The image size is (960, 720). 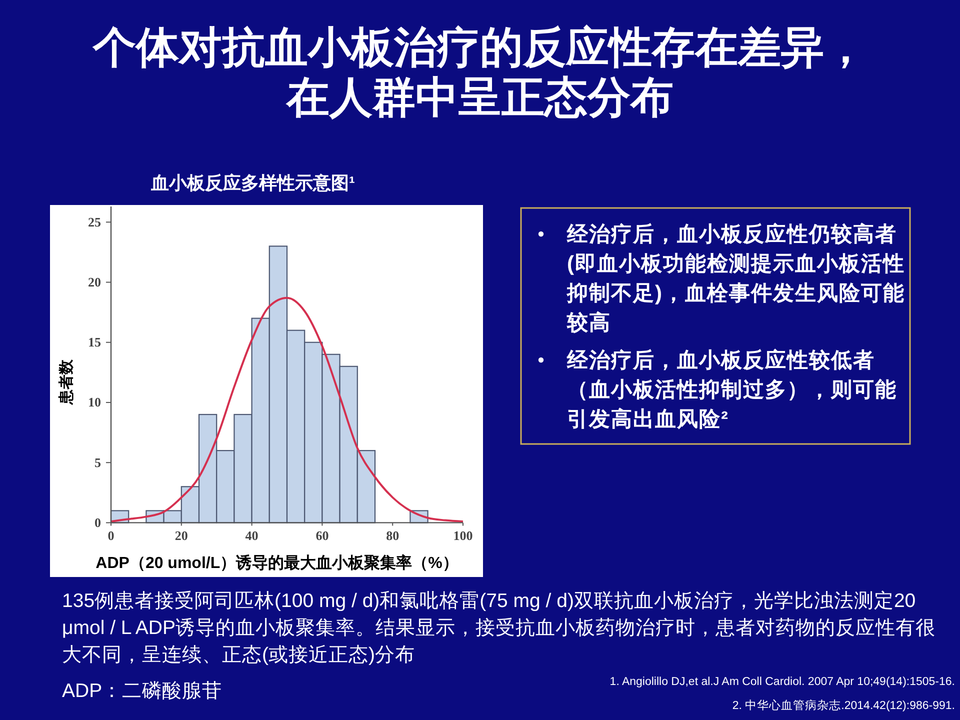 I want to click on x-axis-title: ADP（20 umol/L）诱导的最大血小板聚集率（%）, so click(x=277, y=562).